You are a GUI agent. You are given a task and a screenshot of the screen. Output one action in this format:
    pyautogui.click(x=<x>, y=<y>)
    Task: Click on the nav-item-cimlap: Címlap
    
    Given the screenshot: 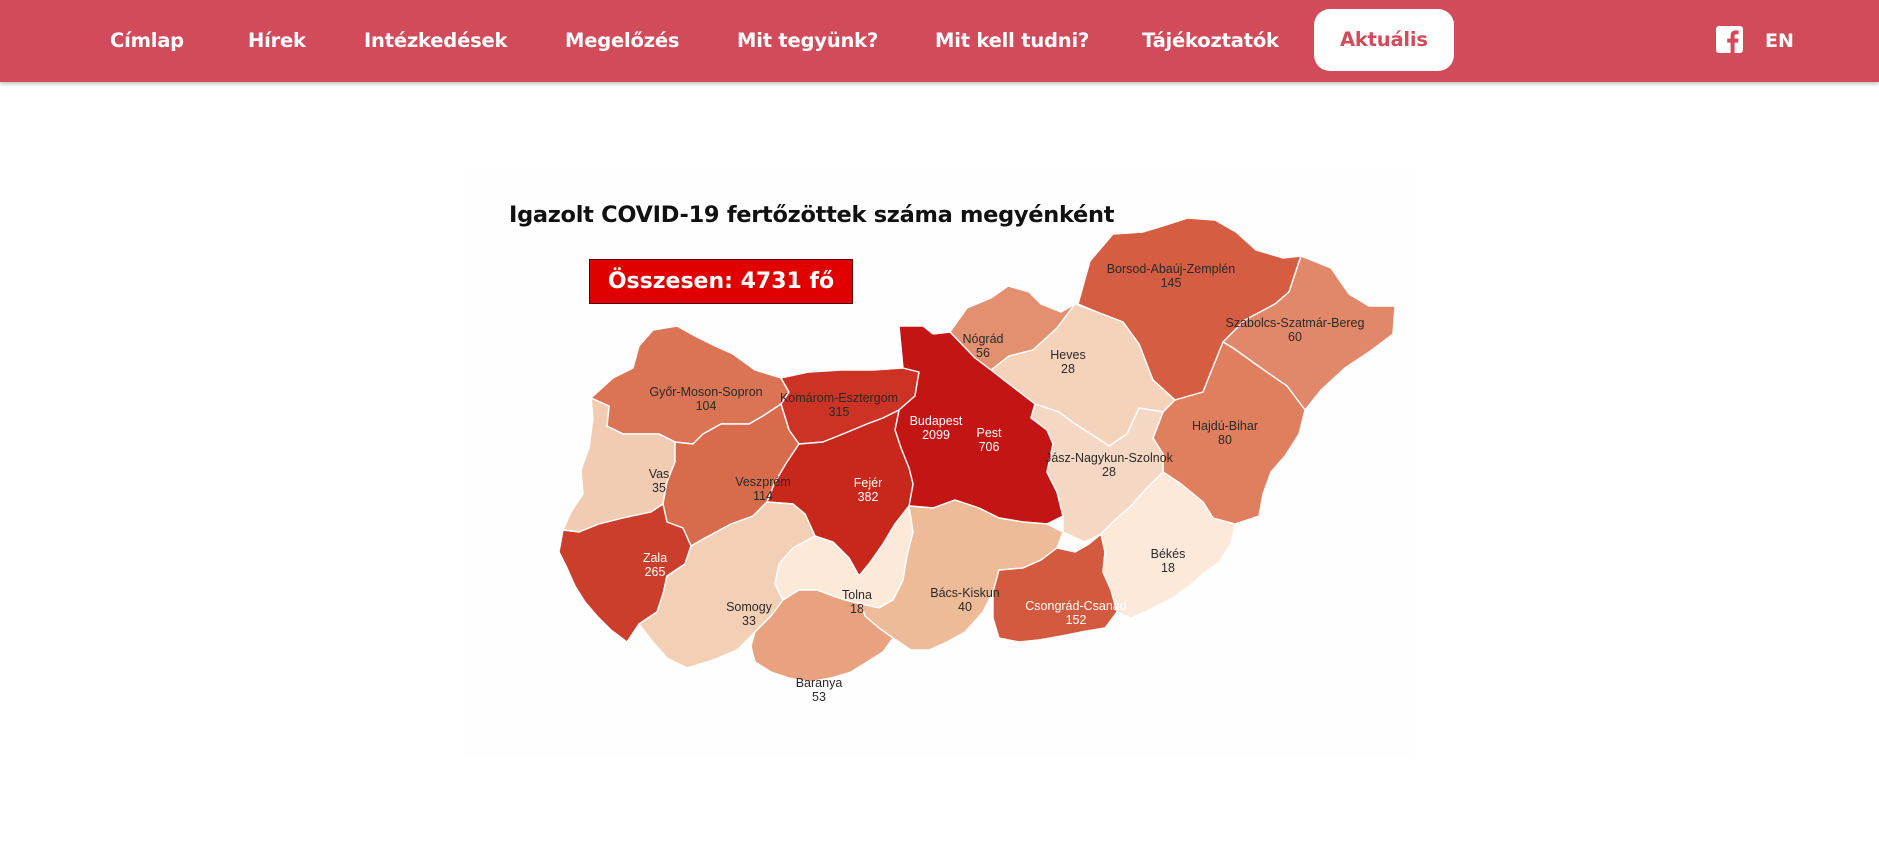 What is the action you would take?
    pyautogui.click(x=147, y=40)
    